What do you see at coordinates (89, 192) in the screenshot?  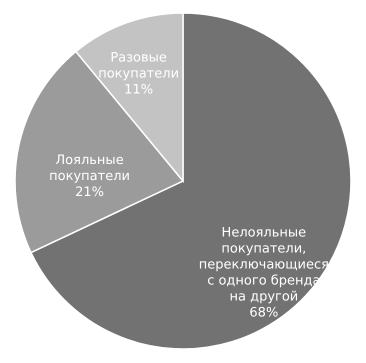 I see `data-label: 21%` at bounding box center [89, 192].